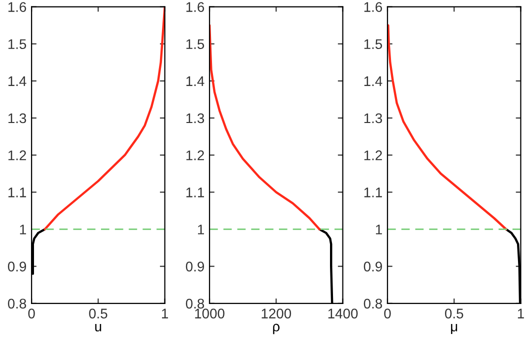 The width and height of the screenshot is (526, 339). Describe the element at coordinates (277, 313) in the screenshot. I see `x-tick-label: 1200` at that location.